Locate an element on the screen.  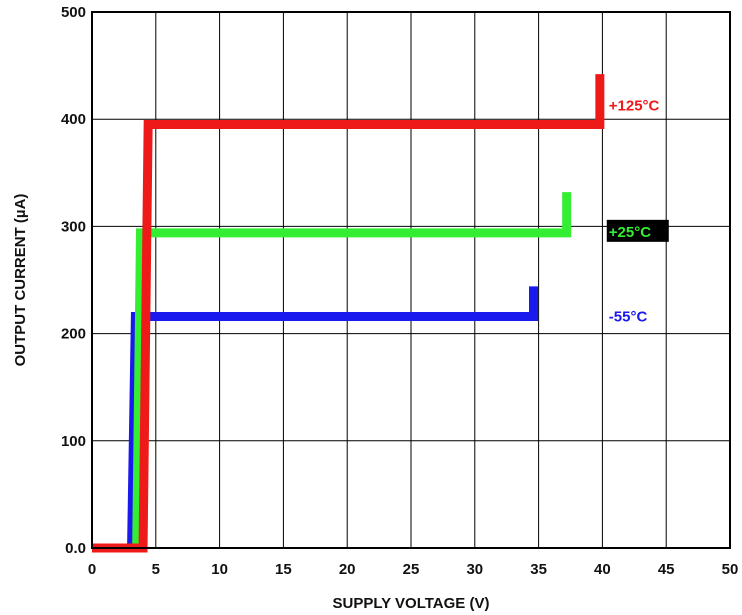
y-tick-label-1: 100 is located at coordinates (73, 441).